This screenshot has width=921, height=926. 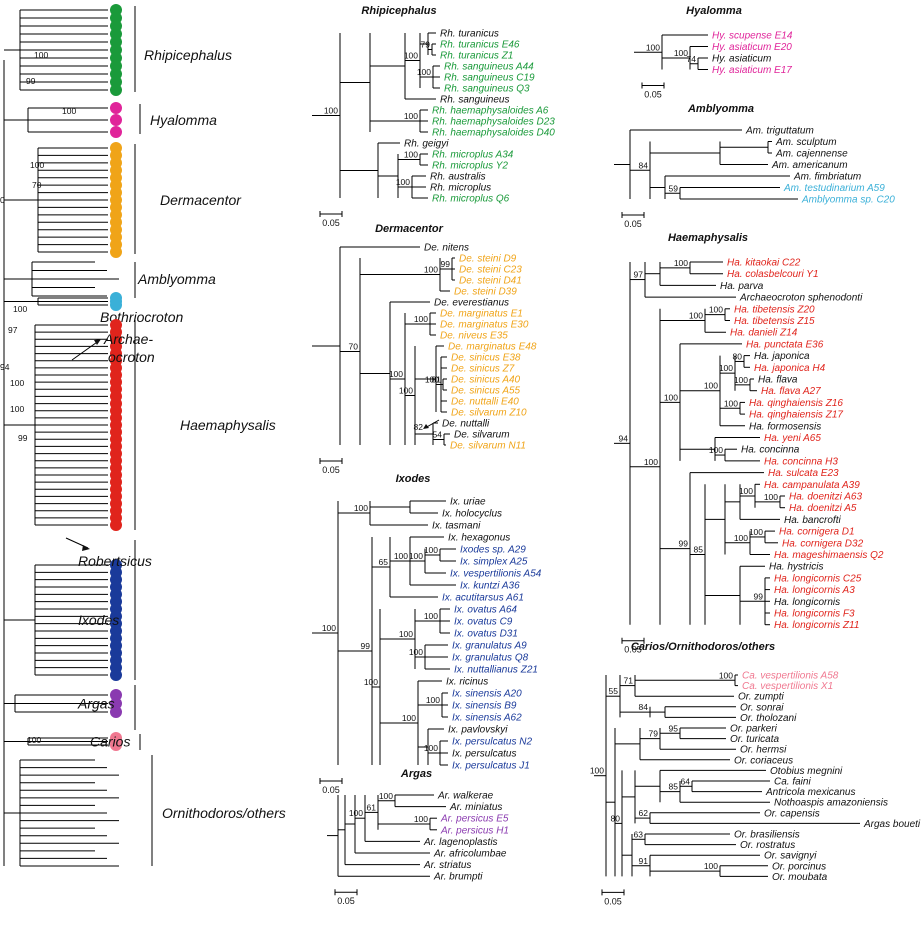 I want to click on leaf-label: Ha. concinna H3, so click(x=801, y=461).